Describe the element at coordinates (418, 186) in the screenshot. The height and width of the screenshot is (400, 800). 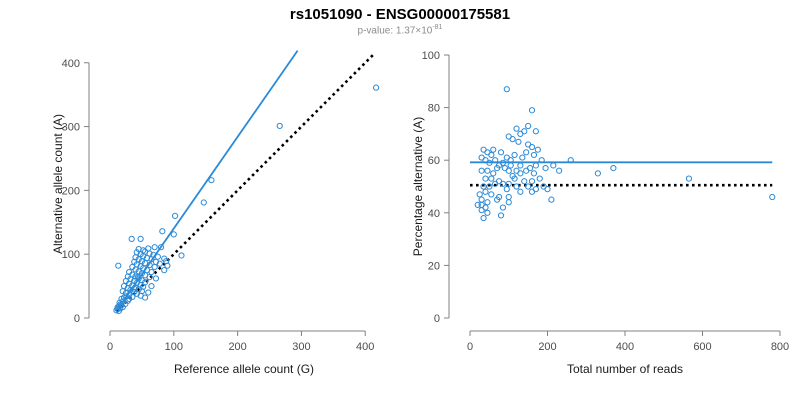
I see `y-axis-title: Percentage alternative (A)` at that location.